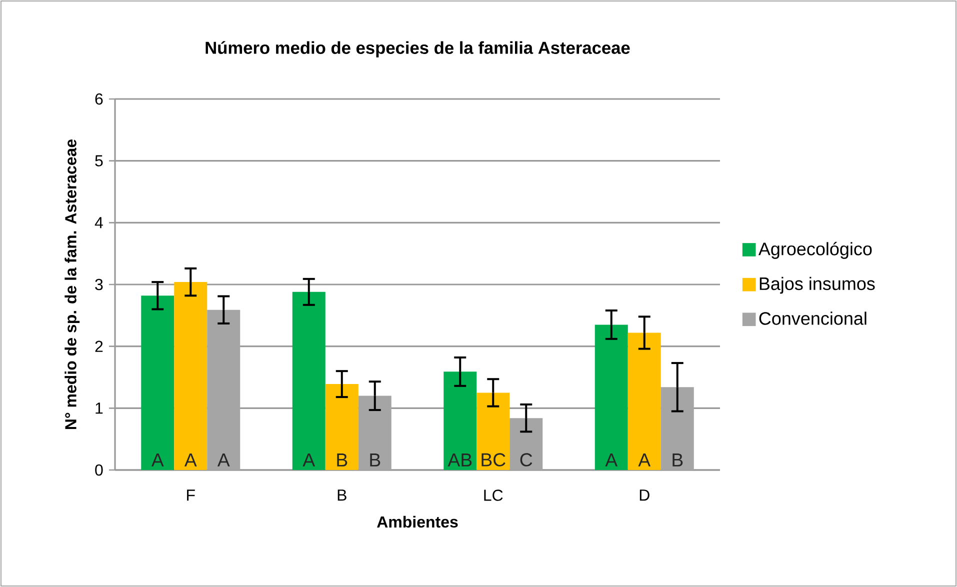  What do you see at coordinates (494, 459) in the screenshot?
I see `data-label: BC` at bounding box center [494, 459].